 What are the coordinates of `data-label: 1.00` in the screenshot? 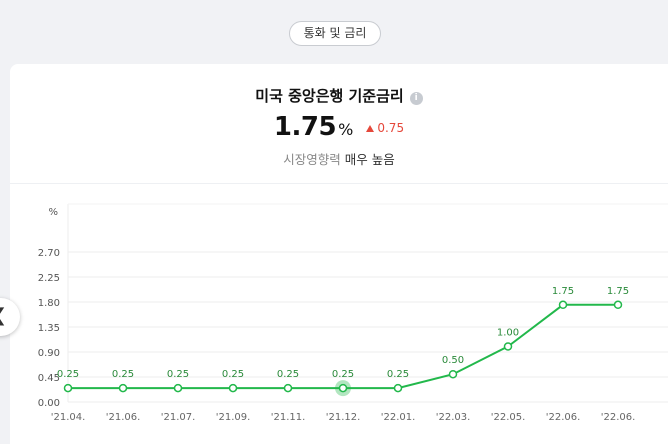 It's located at (508, 332).